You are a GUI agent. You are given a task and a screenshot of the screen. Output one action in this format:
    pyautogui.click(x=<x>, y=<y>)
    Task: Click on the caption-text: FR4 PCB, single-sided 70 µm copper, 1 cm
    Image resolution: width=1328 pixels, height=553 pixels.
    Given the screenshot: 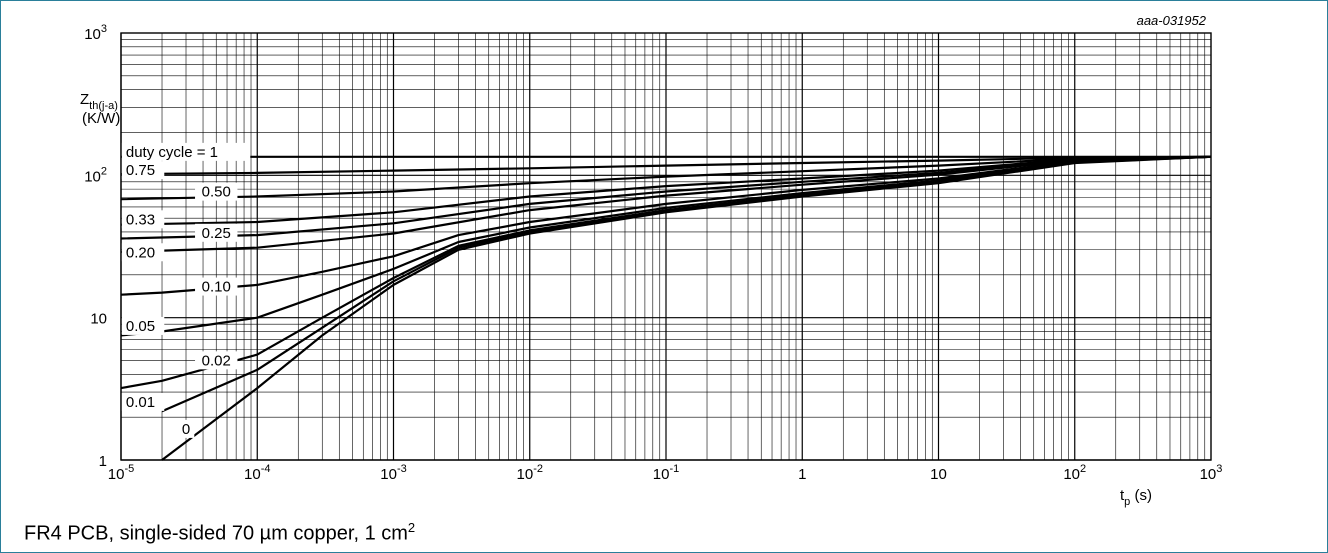 What is the action you would take?
    pyautogui.click(x=216, y=533)
    